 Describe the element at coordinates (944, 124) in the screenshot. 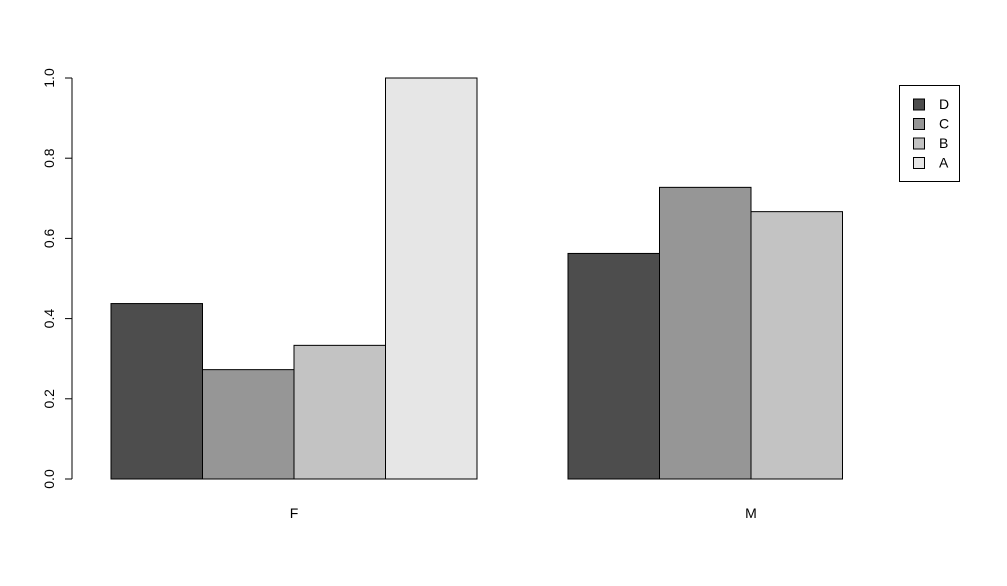

I see `legend-label: C` at that location.